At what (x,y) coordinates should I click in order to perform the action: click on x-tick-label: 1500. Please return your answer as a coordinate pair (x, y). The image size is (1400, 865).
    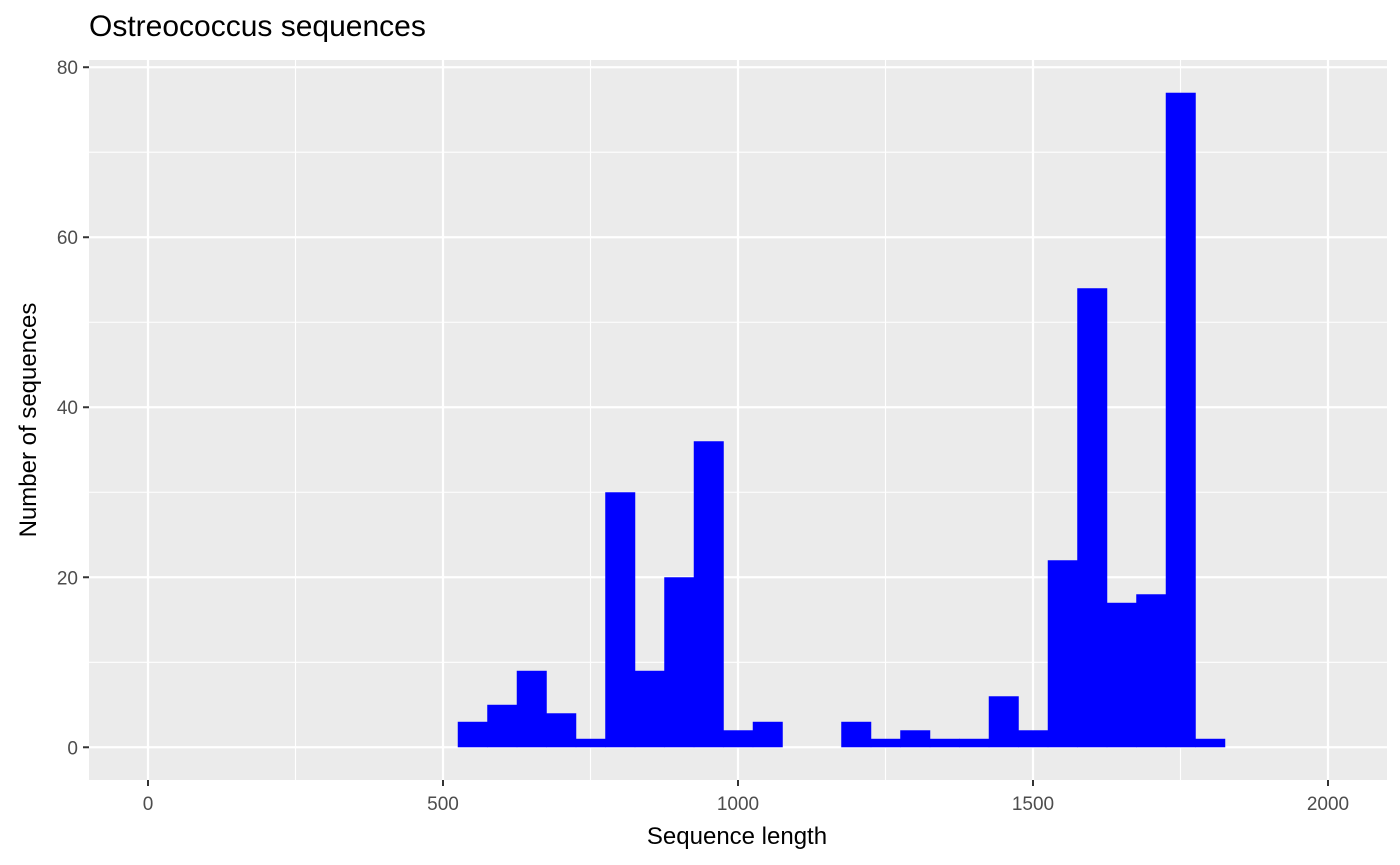
    Looking at the image, I should click on (1033, 804).